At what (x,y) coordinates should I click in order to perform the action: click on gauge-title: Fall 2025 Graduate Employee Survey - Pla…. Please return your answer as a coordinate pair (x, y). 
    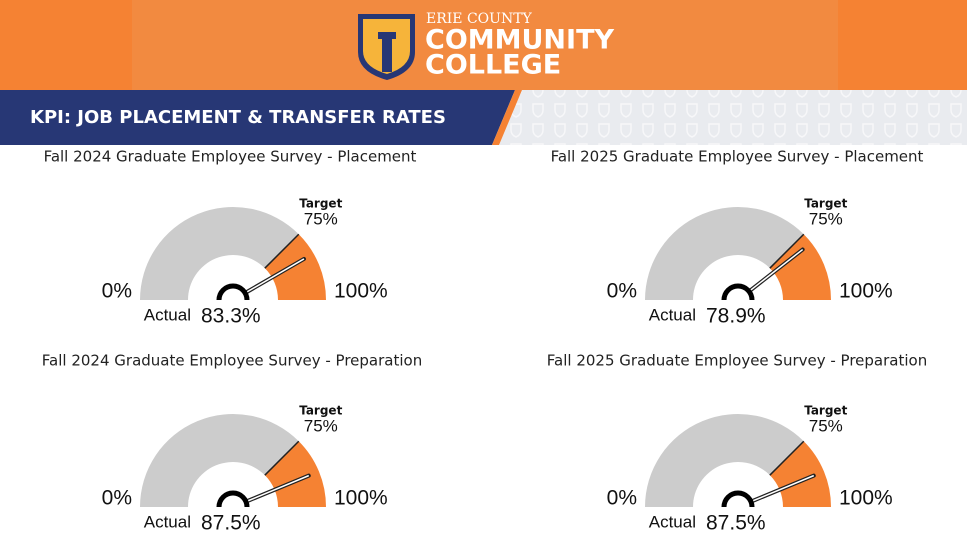
    Looking at the image, I should click on (737, 157).